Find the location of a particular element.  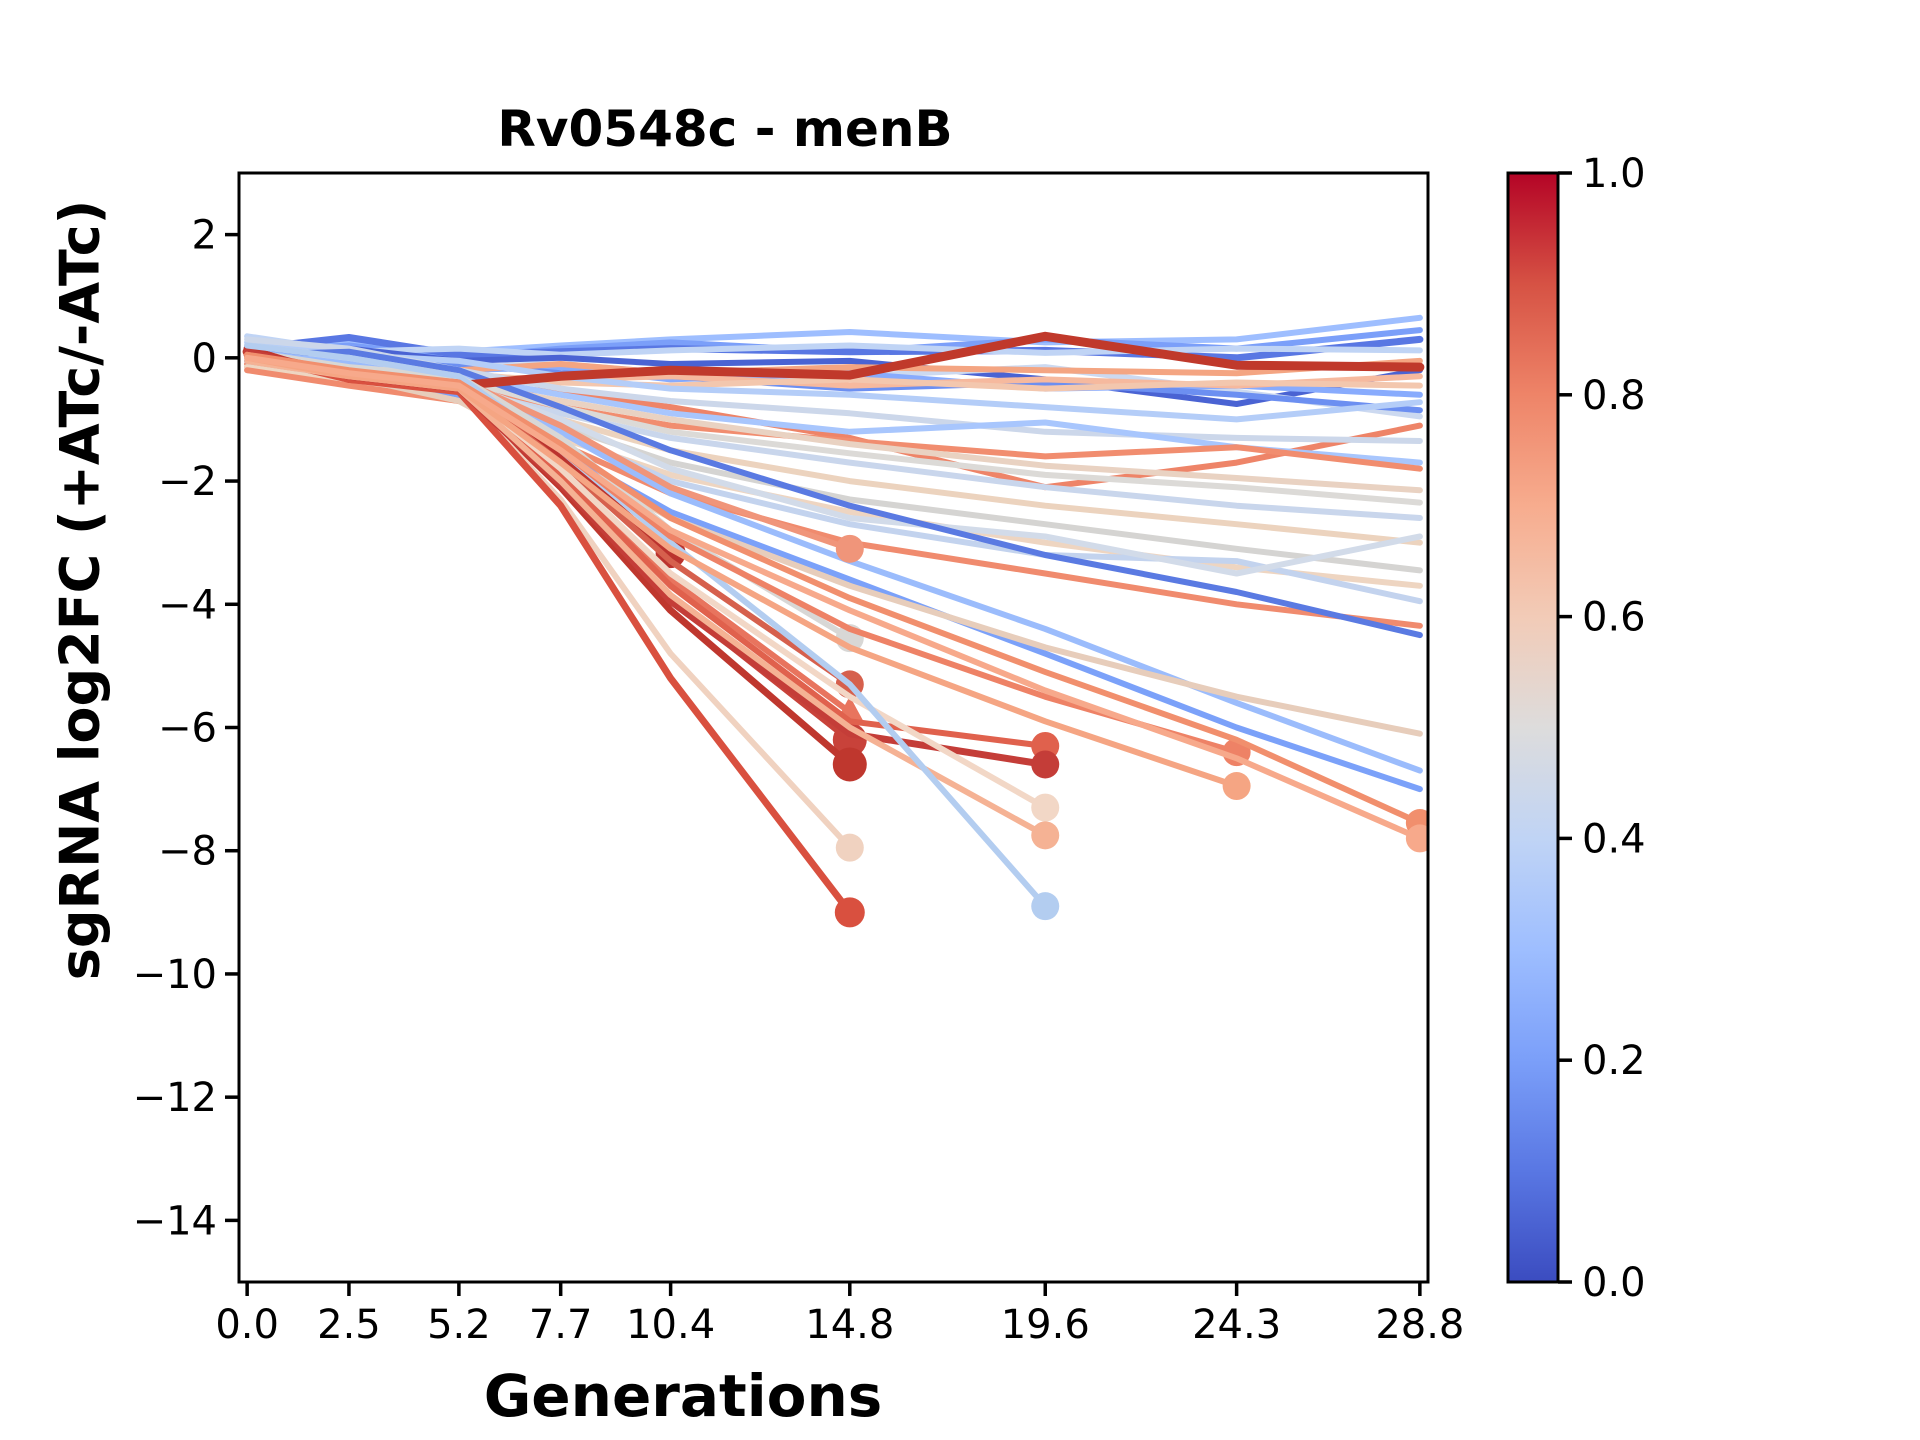

x-tick-label: 24.3 is located at coordinates (1236, 1325).